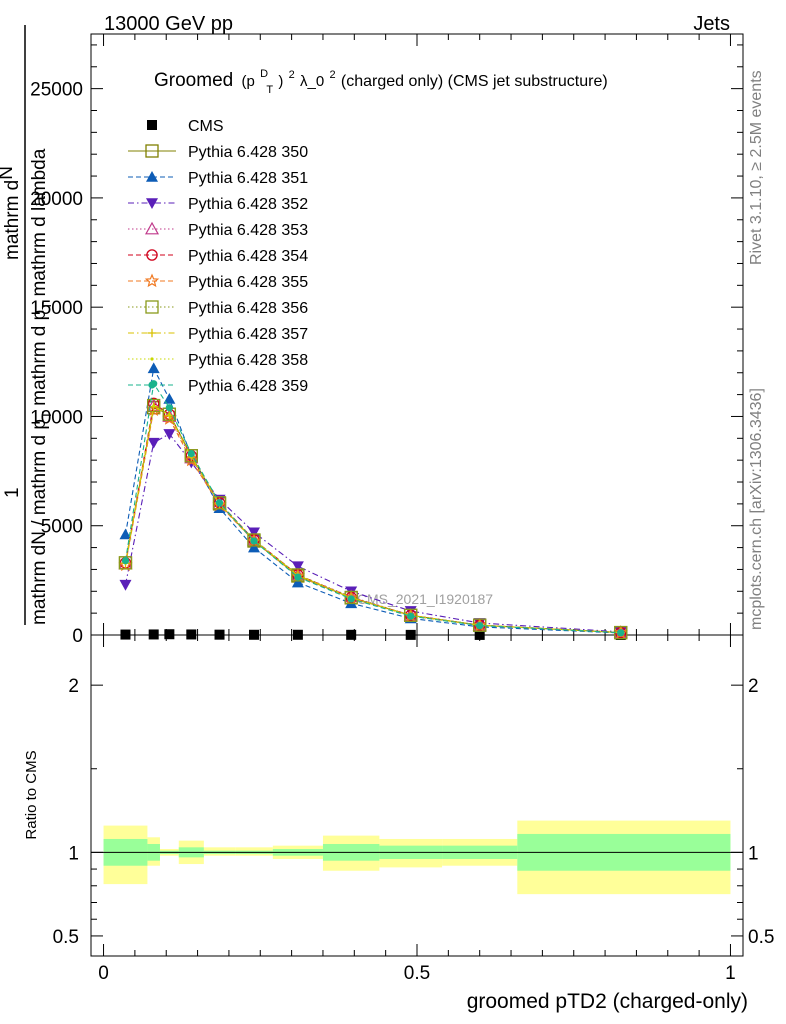  What do you see at coordinates (247, 81) in the screenshot?
I see `title-p: (p` at bounding box center [247, 81].